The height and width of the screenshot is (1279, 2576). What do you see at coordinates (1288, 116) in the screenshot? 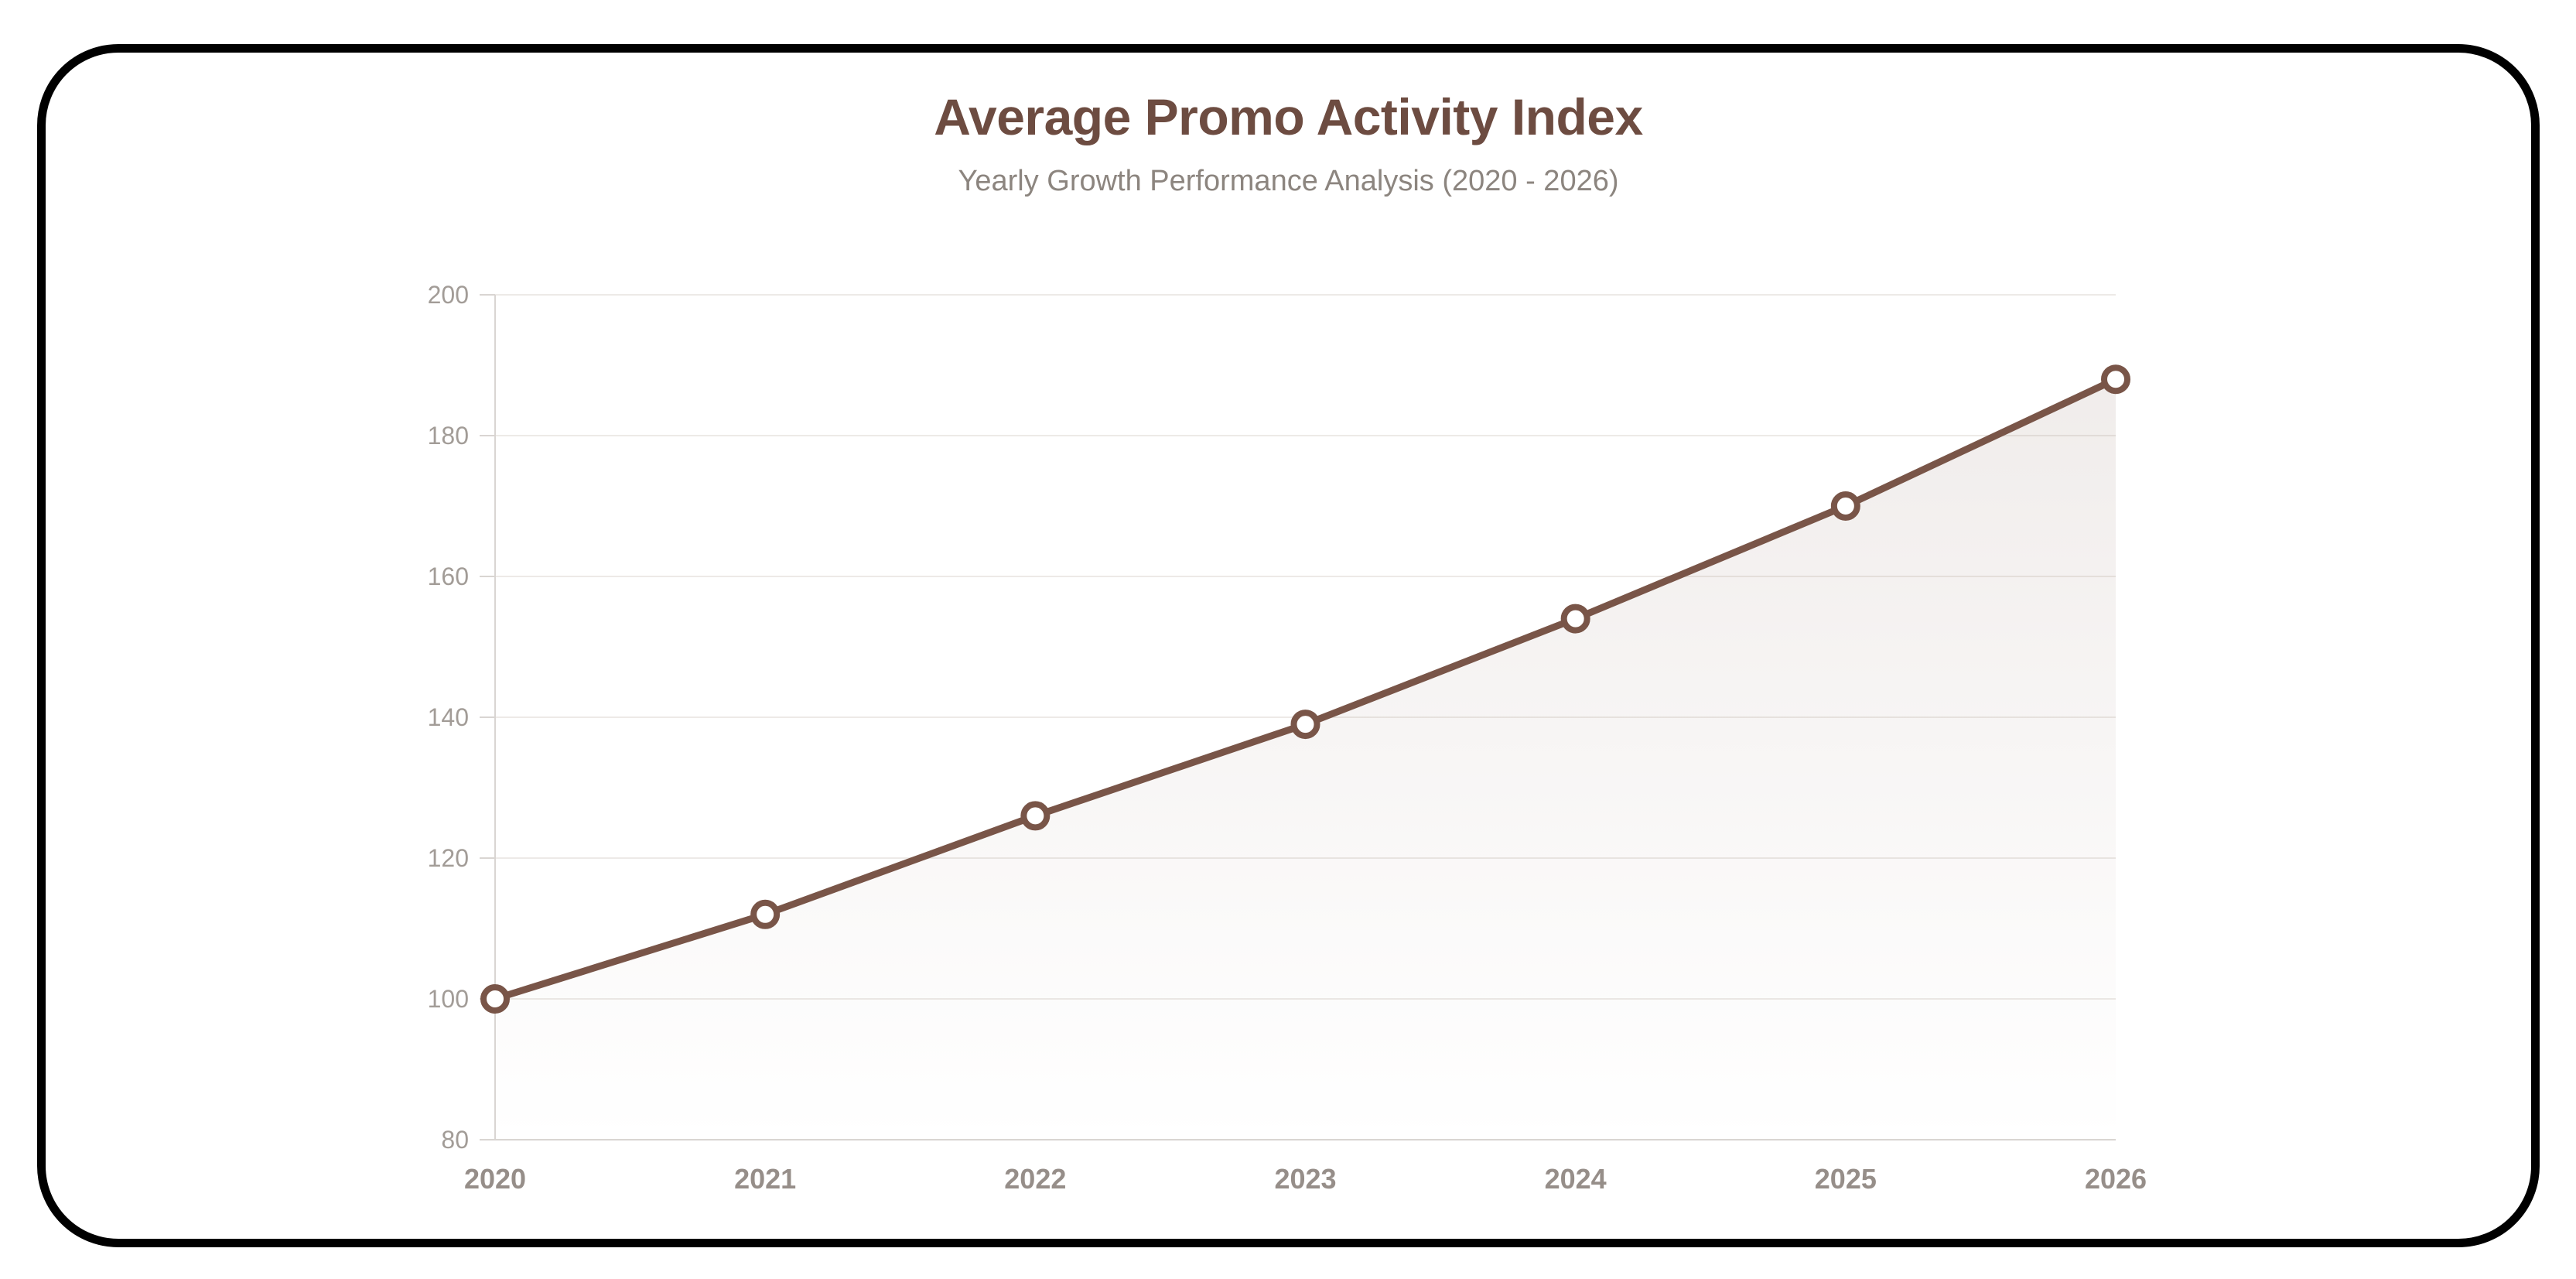
I see `chart-title: Average Promo Activity Index` at bounding box center [1288, 116].